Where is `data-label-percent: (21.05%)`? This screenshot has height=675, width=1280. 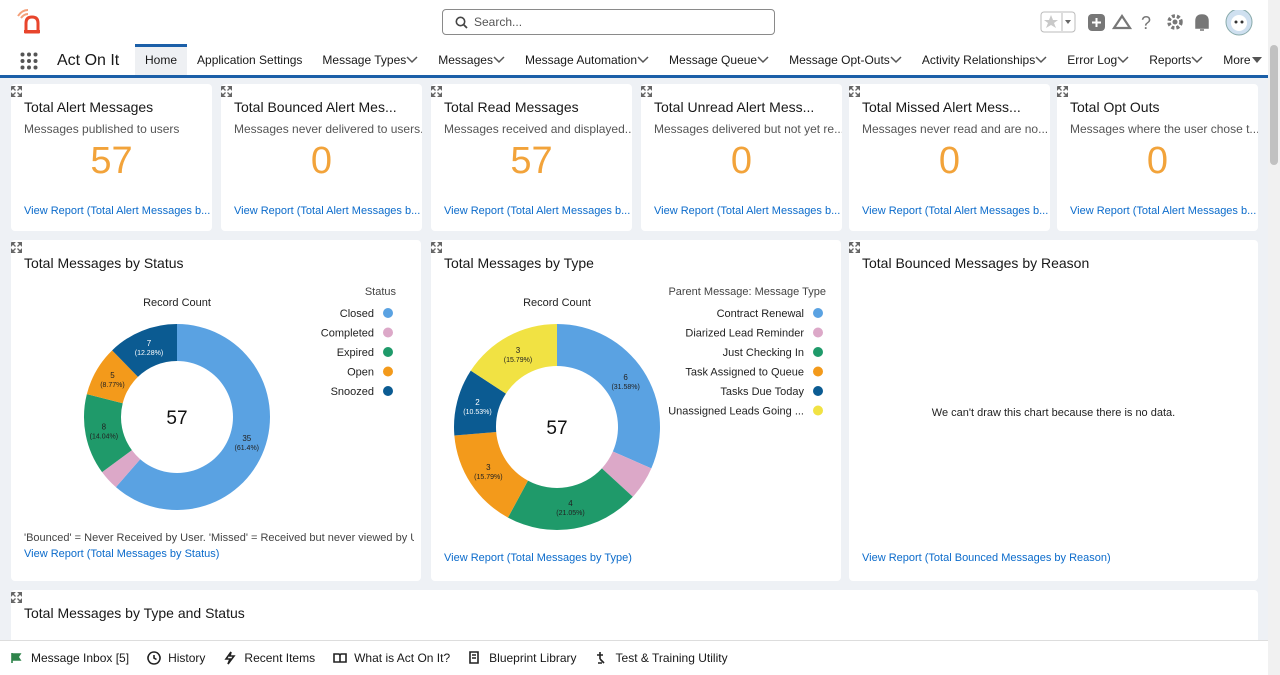 data-label-percent: (21.05%) is located at coordinates (570, 513).